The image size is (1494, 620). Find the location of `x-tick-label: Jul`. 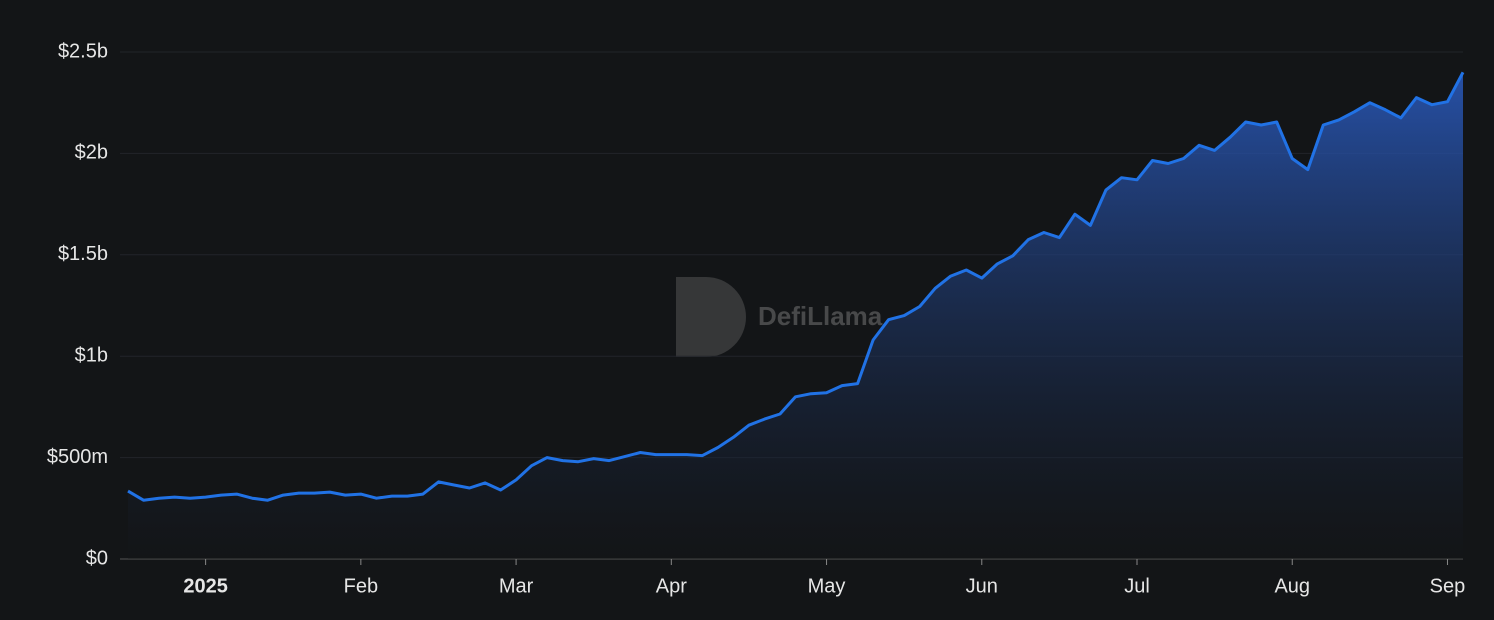

x-tick-label: Jul is located at coordinates (1137, 586).